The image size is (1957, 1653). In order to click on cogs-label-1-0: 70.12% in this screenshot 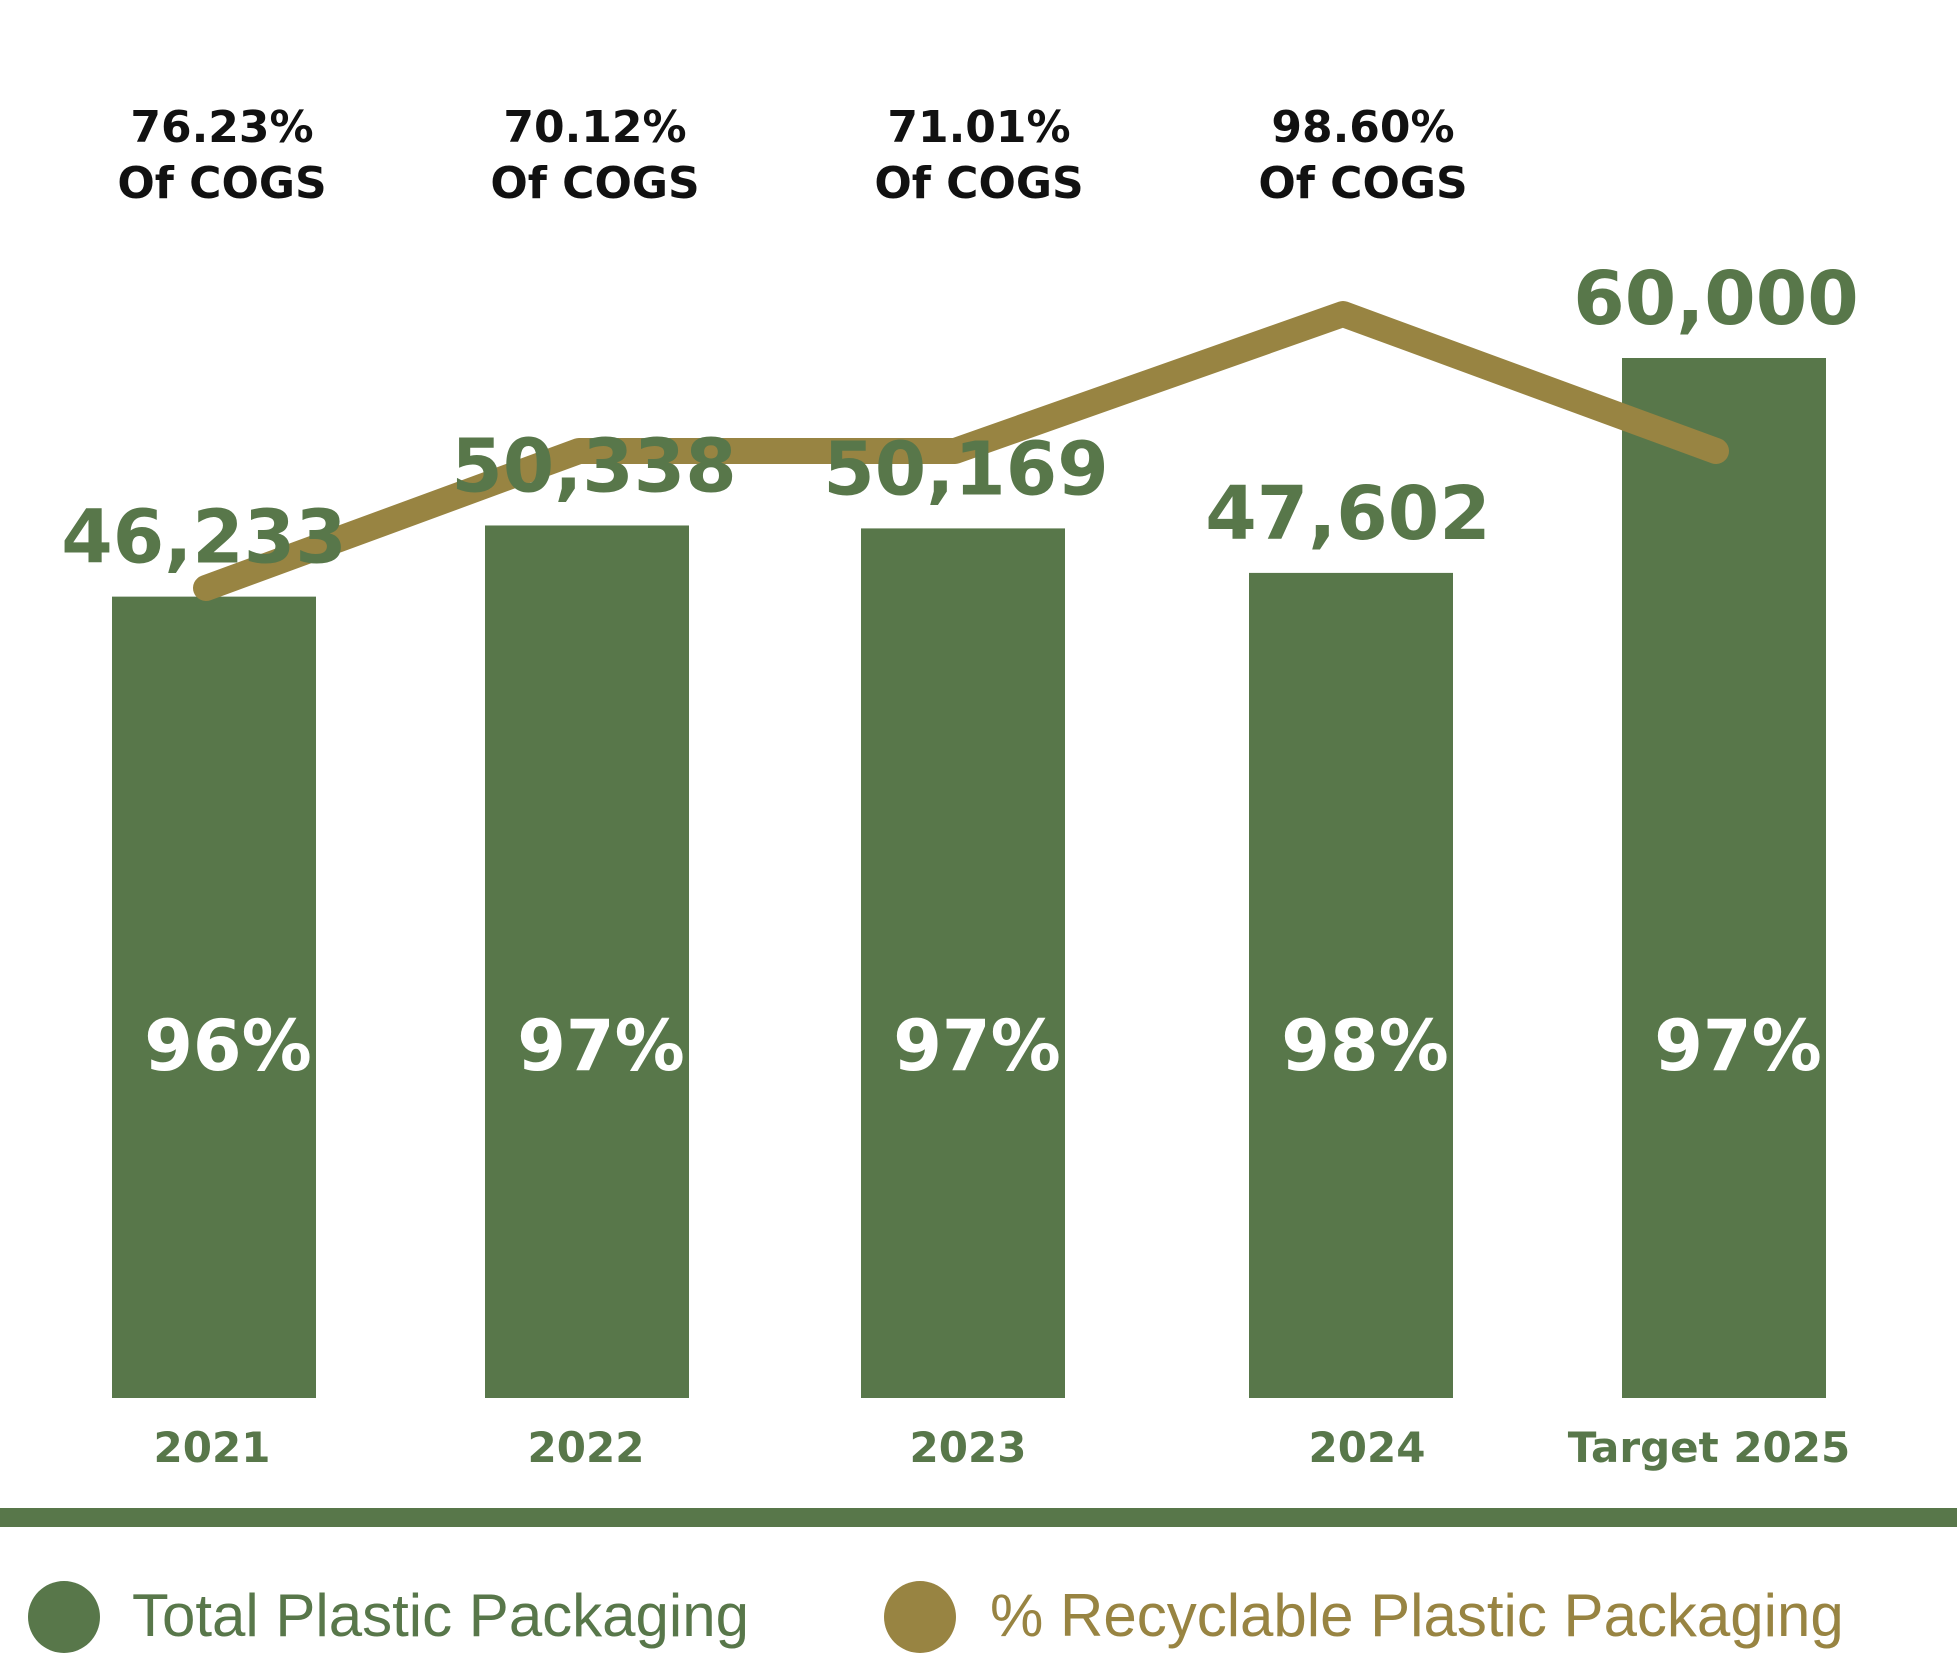, I will do `click(594, 127)`.